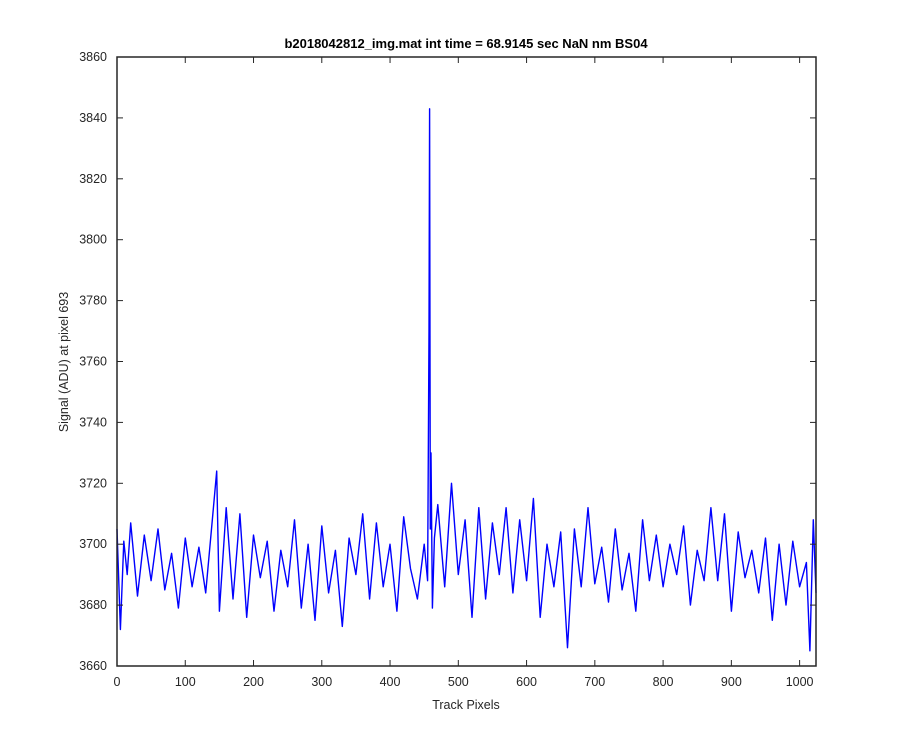 This screenshot has width=900, height=750. Describe the element at coordinates (663, 682) in the screenshot. I see `x-tick-label: 800` at that location.